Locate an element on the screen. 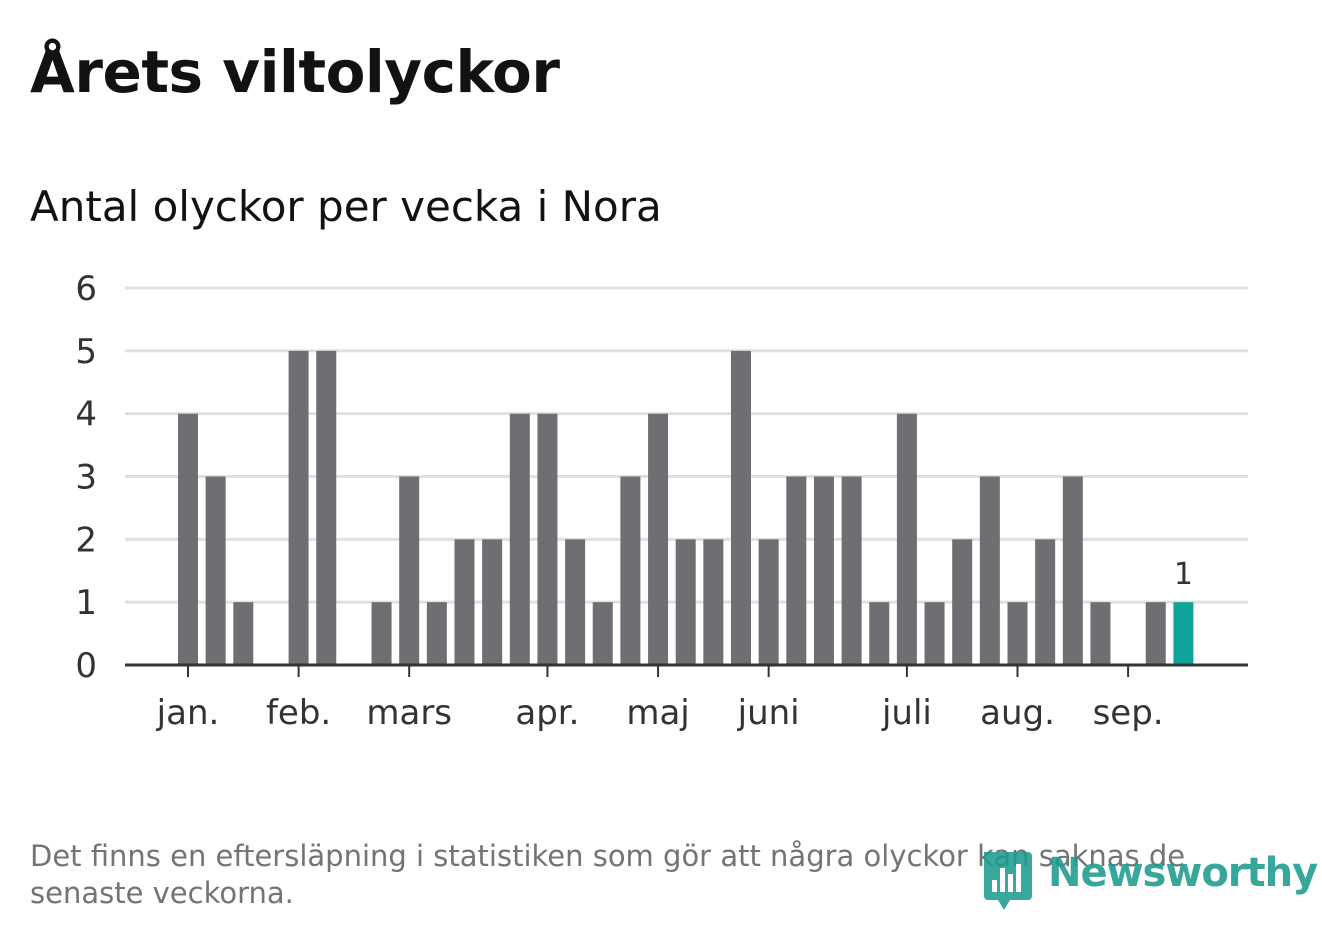  y-tick-label: 5 is located at coordinates (86, 352).